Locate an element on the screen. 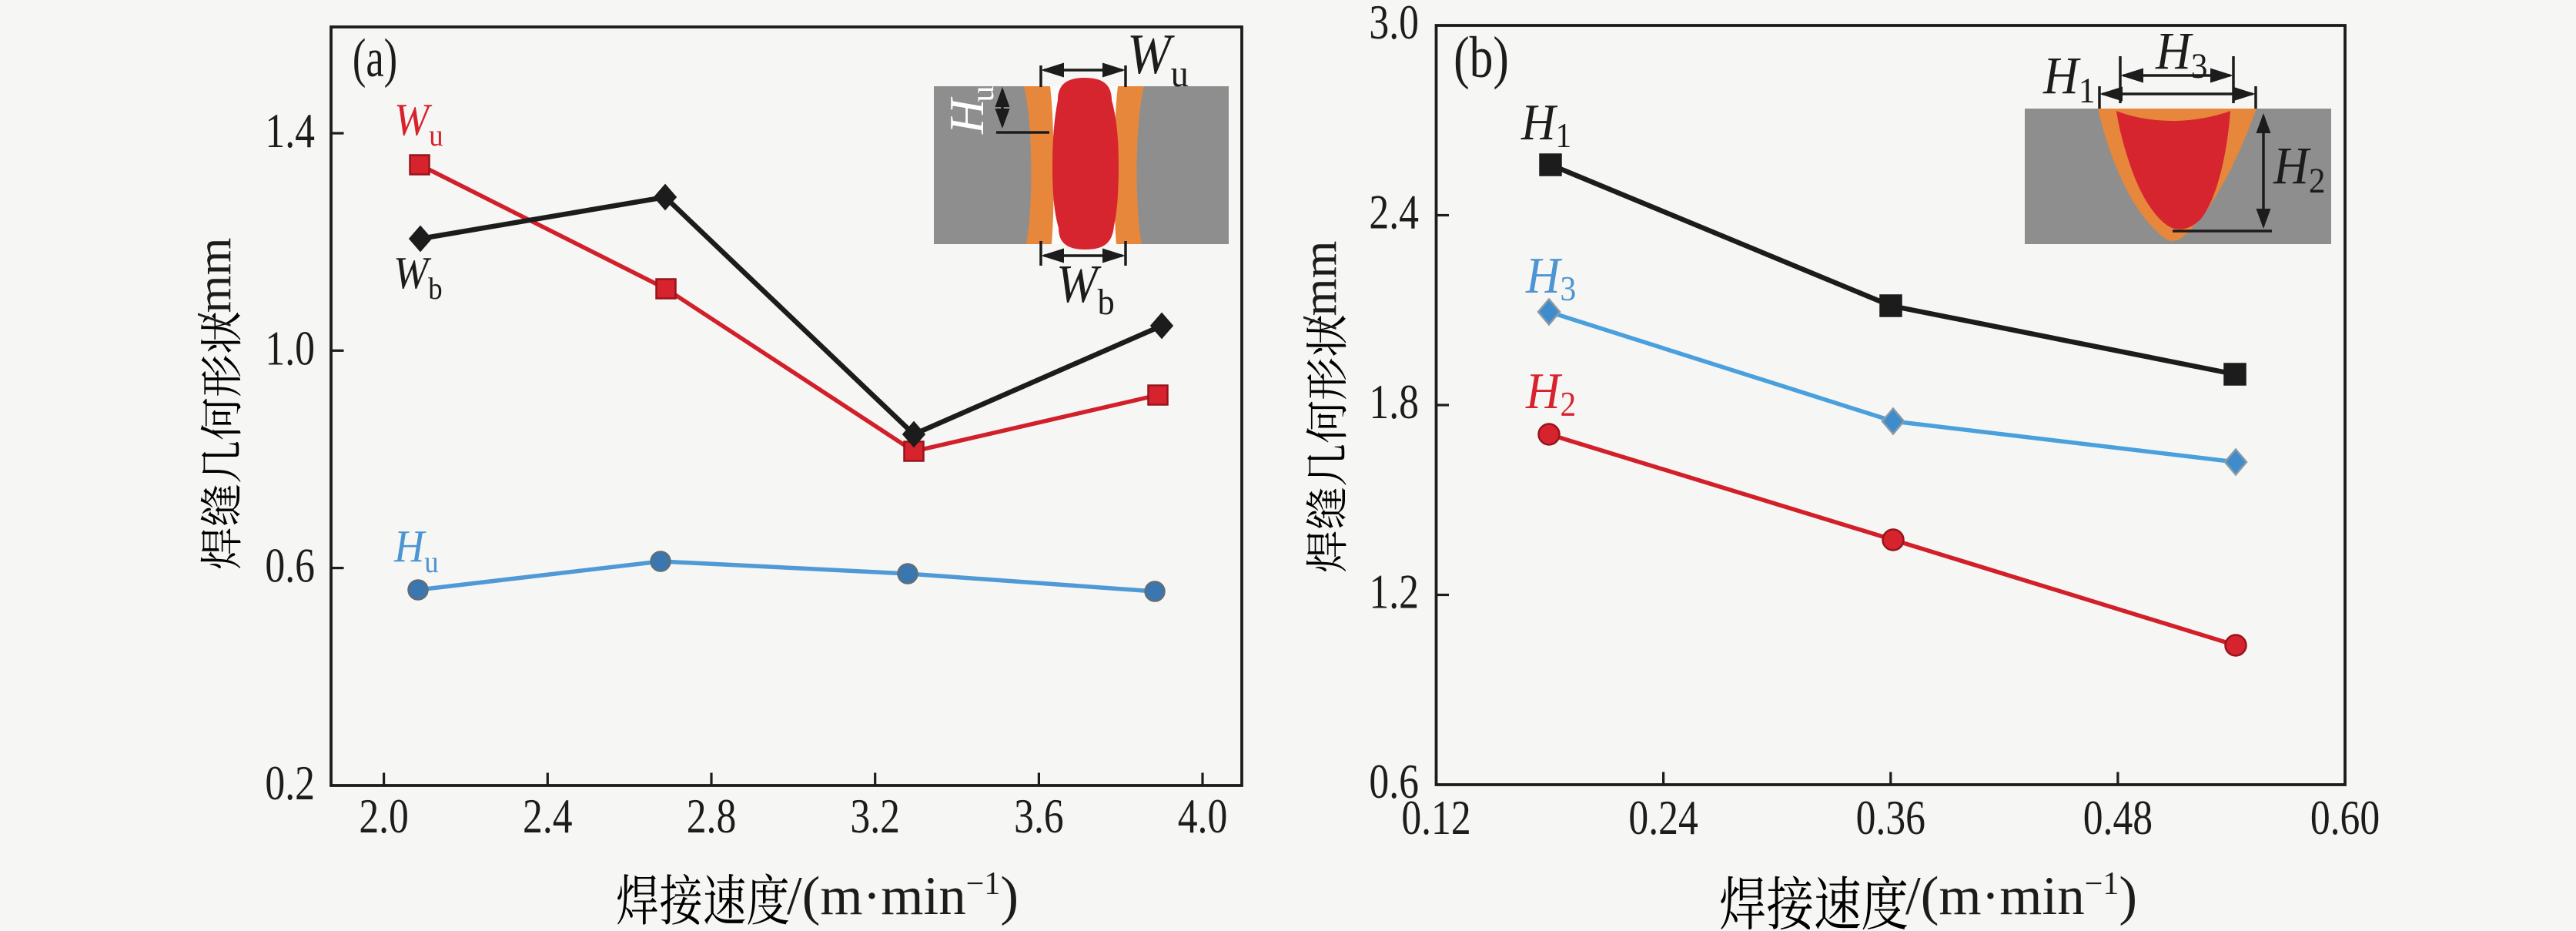 This screenshot has width=2576, height=931. svg-text: (b) is located at coordinates (1482, 58).